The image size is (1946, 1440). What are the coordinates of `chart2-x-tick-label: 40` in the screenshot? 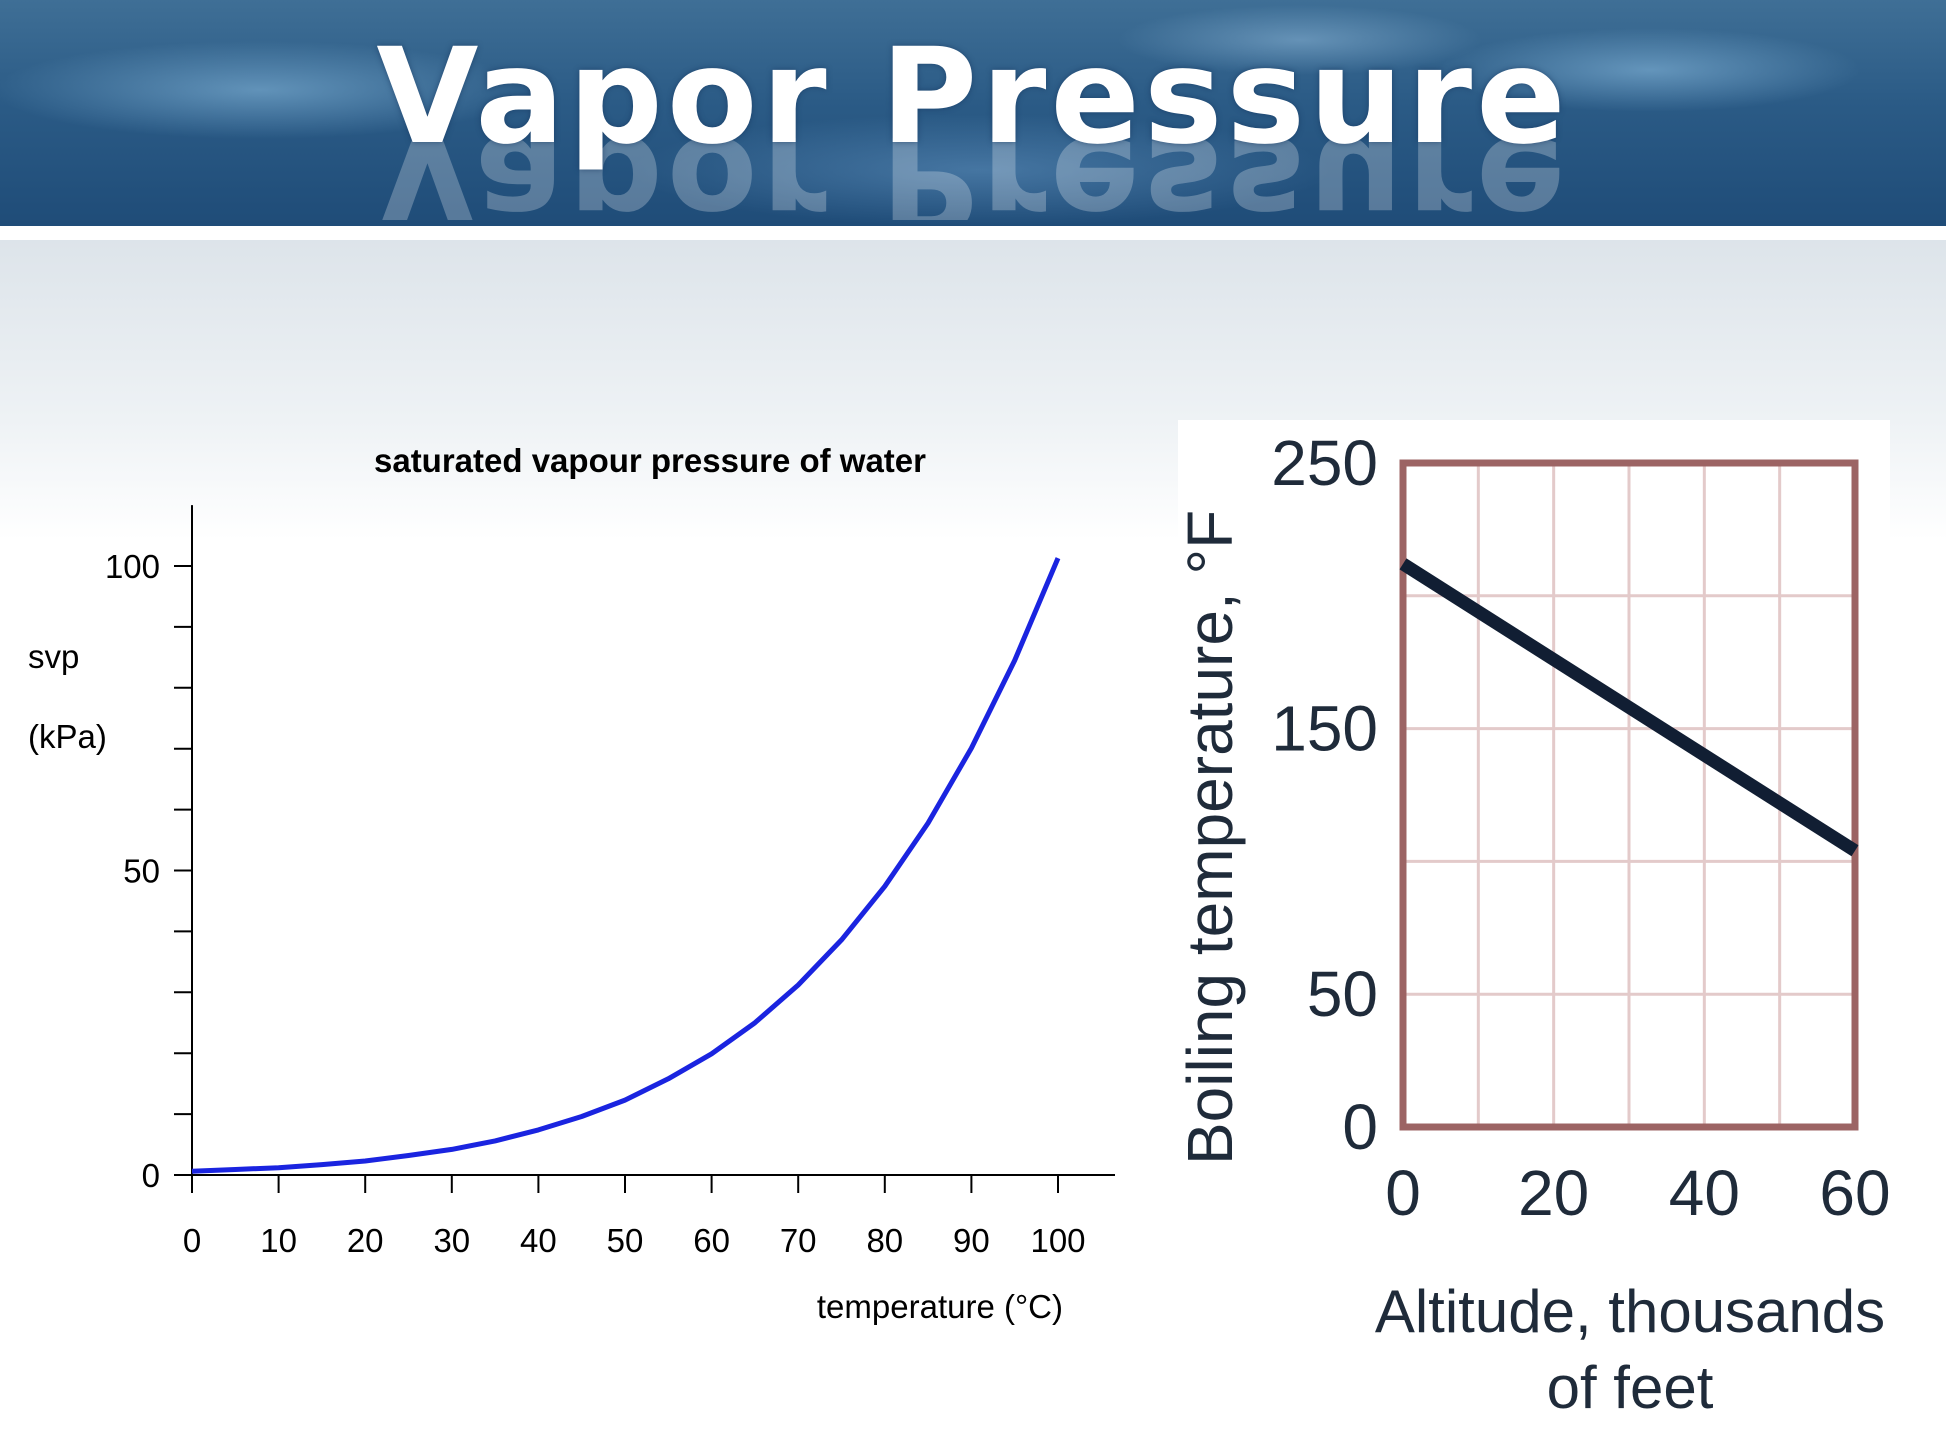 It's located at (1704, 1193).